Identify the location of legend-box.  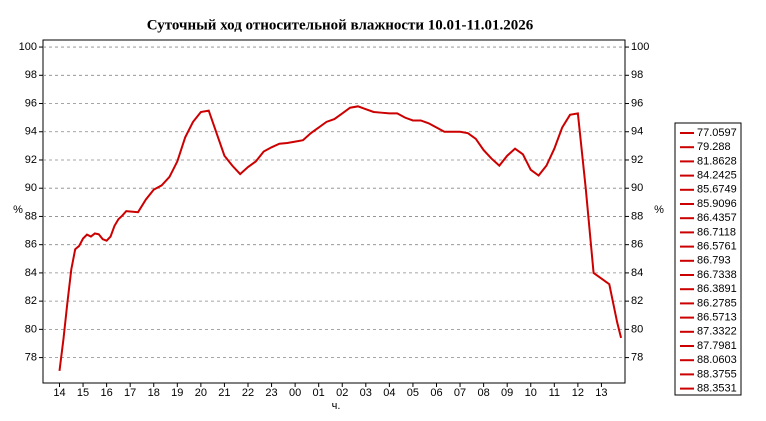
(708, 259).